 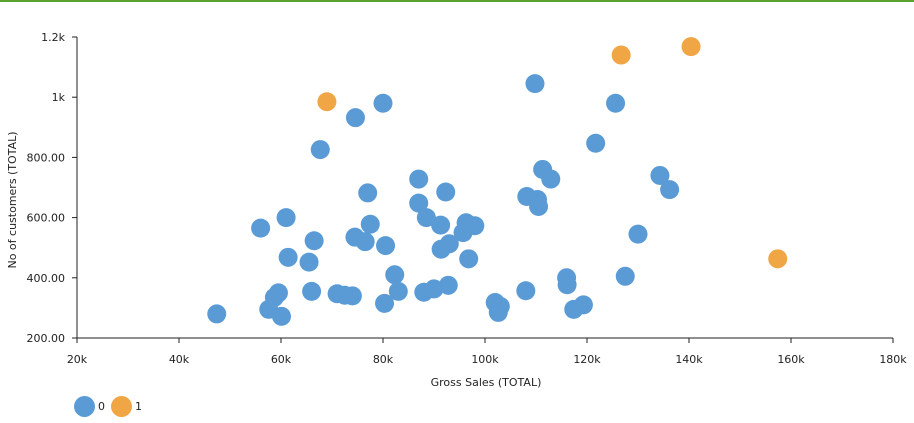 I want to click on legend-item-1: 1, so click(x=126, y=406).